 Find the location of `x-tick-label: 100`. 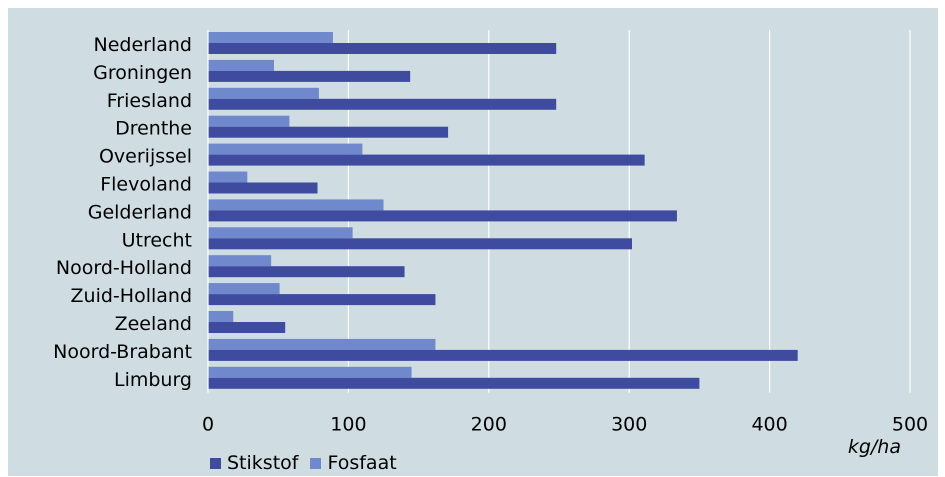

x-tick-label: 100 is located at coordinates (348, 425).